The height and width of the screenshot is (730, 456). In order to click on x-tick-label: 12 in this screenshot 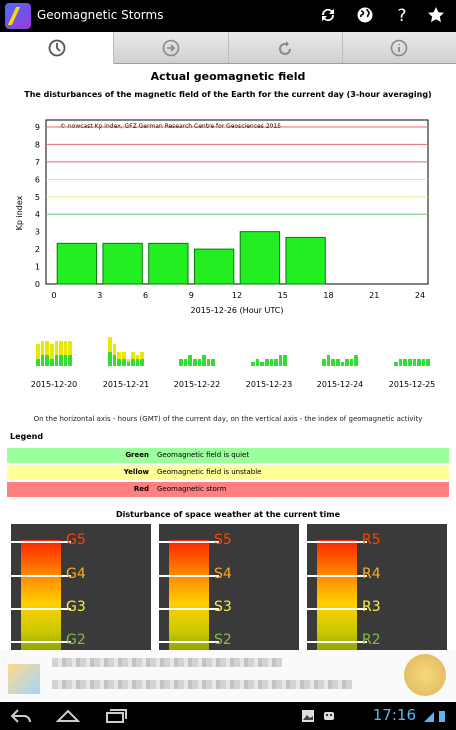, I will do `click(237, 295)`.